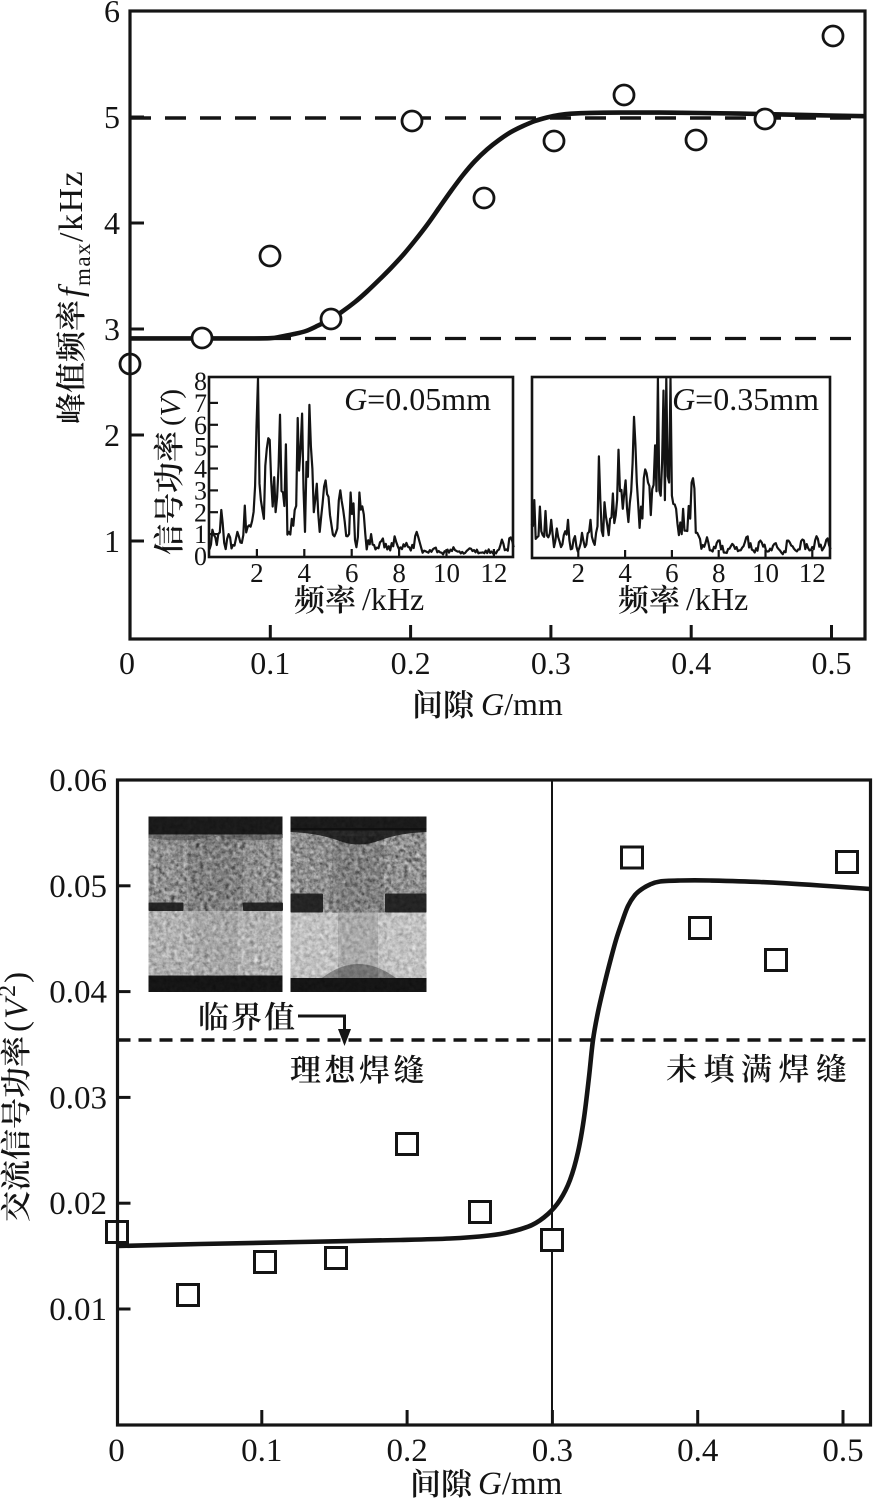 This screenshot has width=875, height=1504. Describe the element at coordinates (417, 399) in the screenshot. I see `svg-text: G=0.05mm` at that location.